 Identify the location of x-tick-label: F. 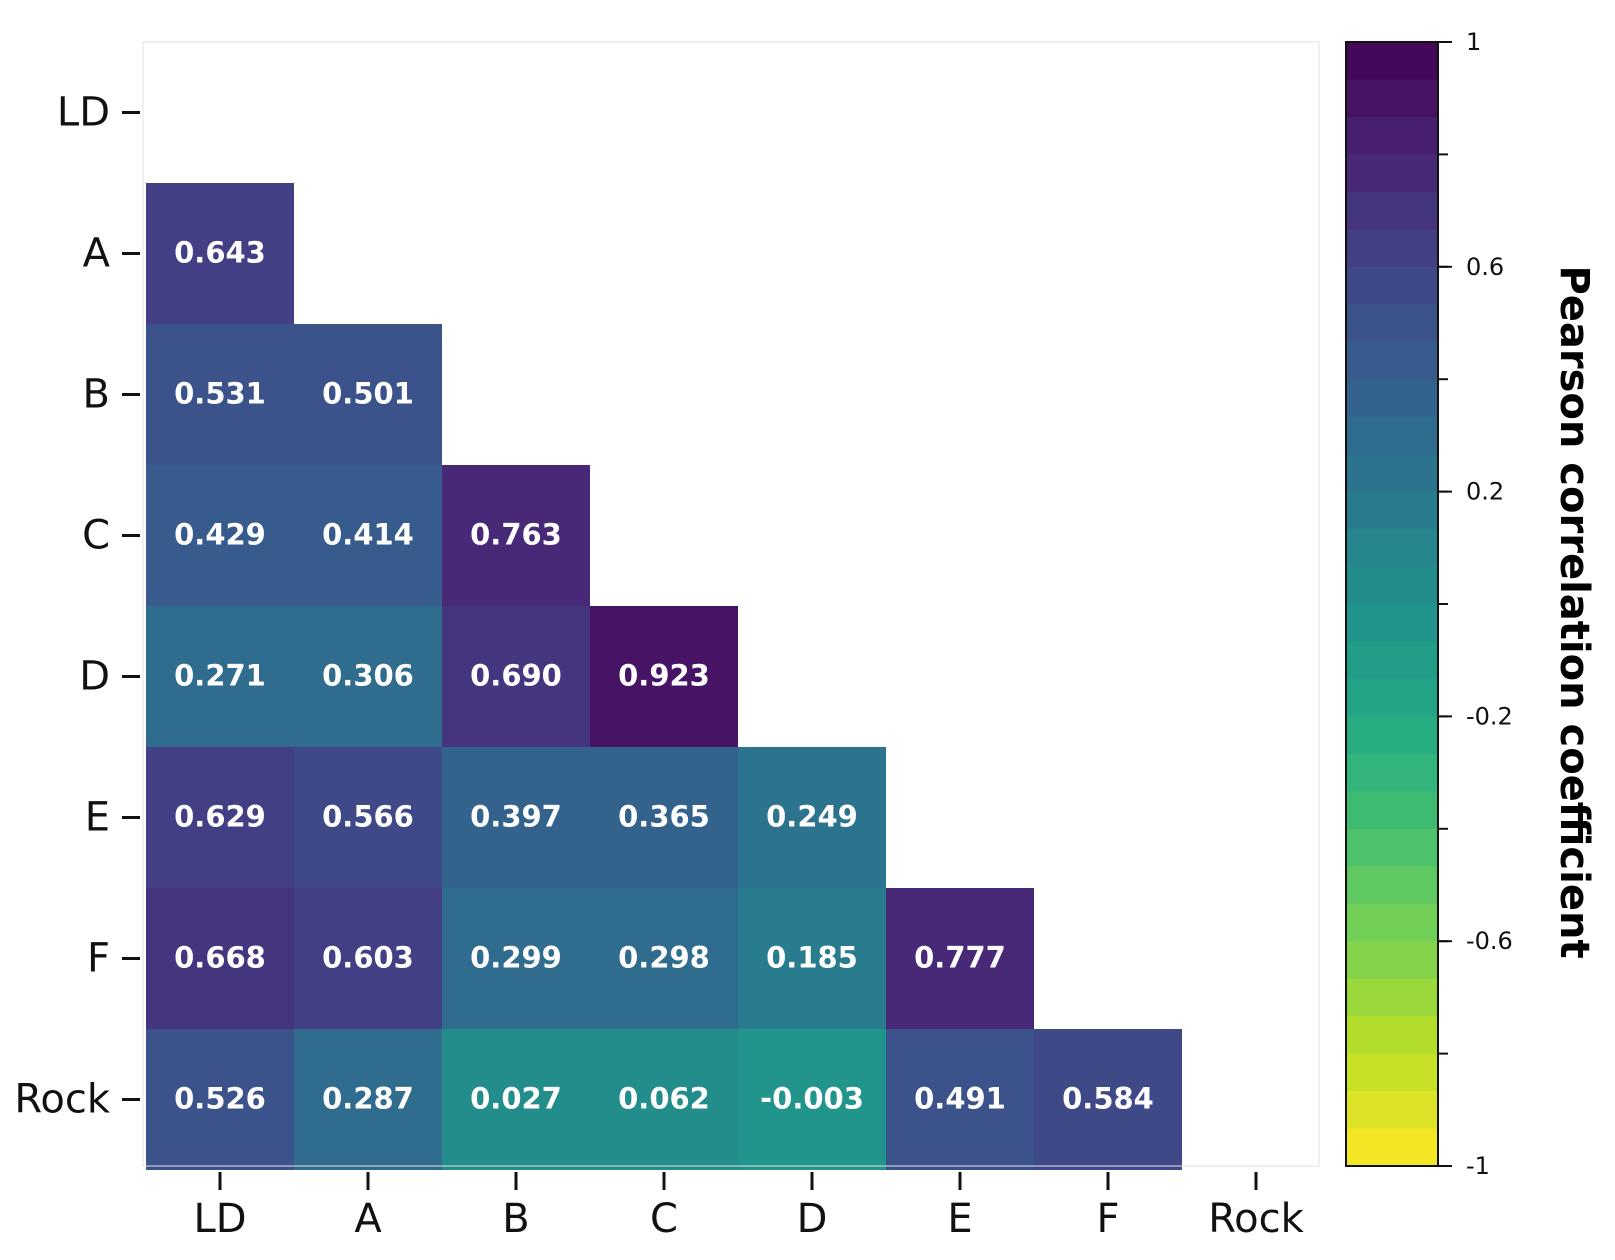
(1107, 1219).